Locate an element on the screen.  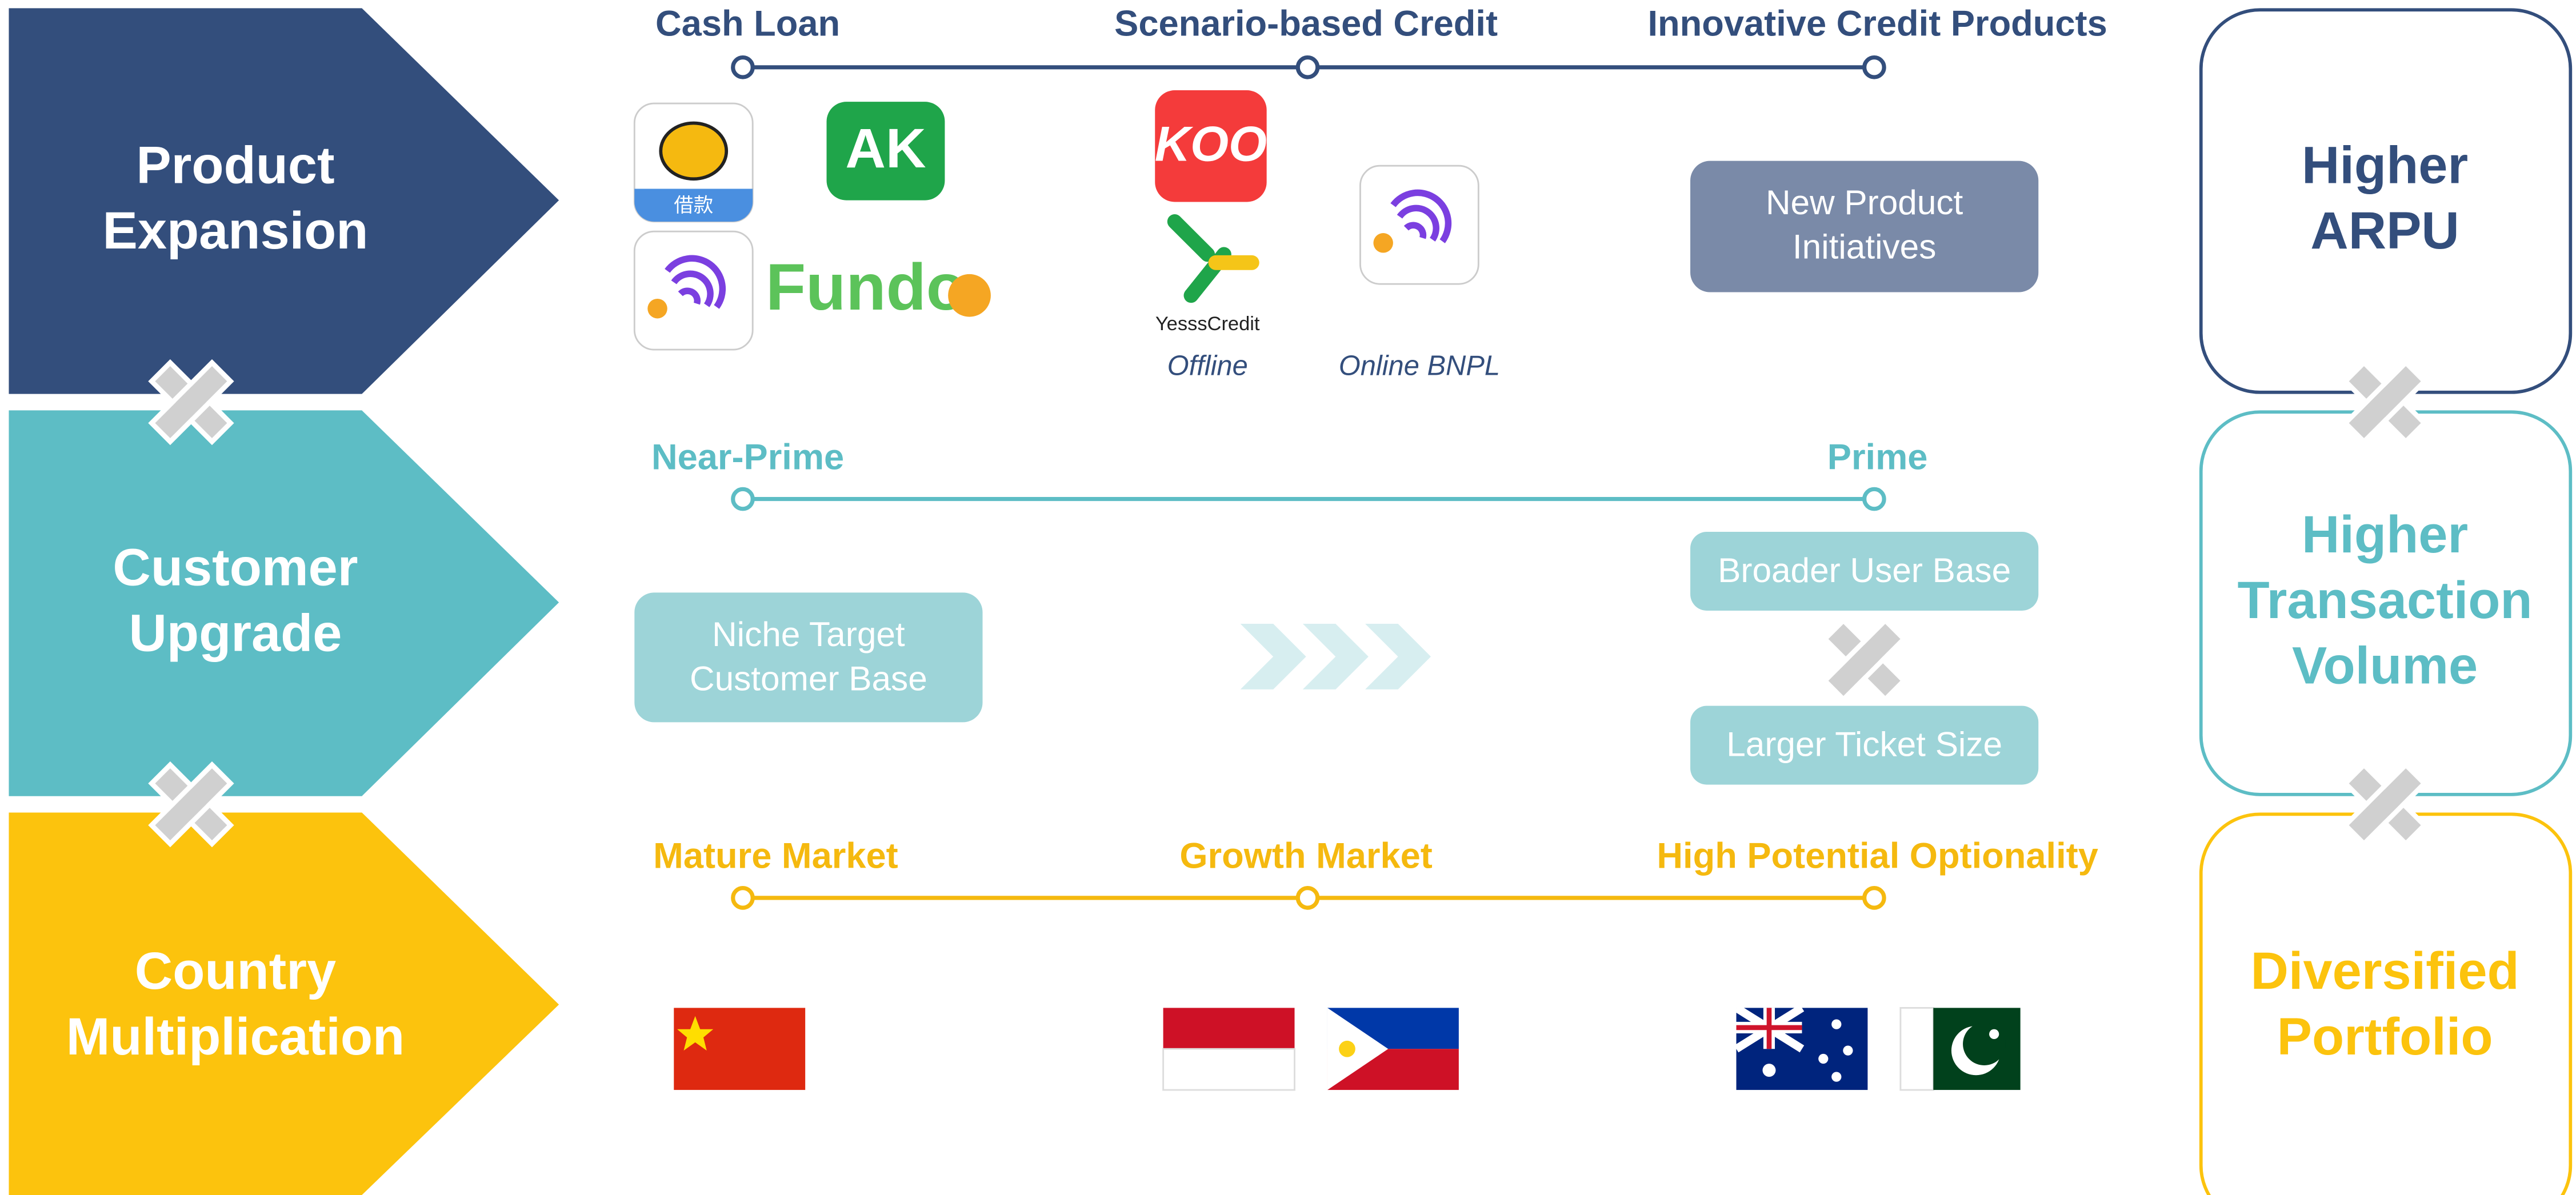
logo-text: Fundo is located at coordinates (866, 287).